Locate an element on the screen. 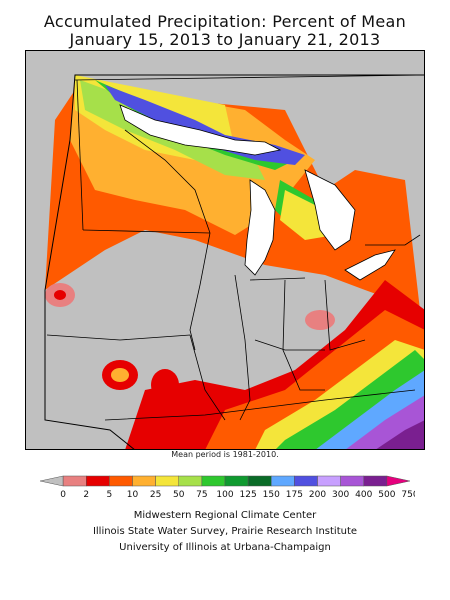  precip-zone-south-darkpurple is located at coordinates (400, 435).